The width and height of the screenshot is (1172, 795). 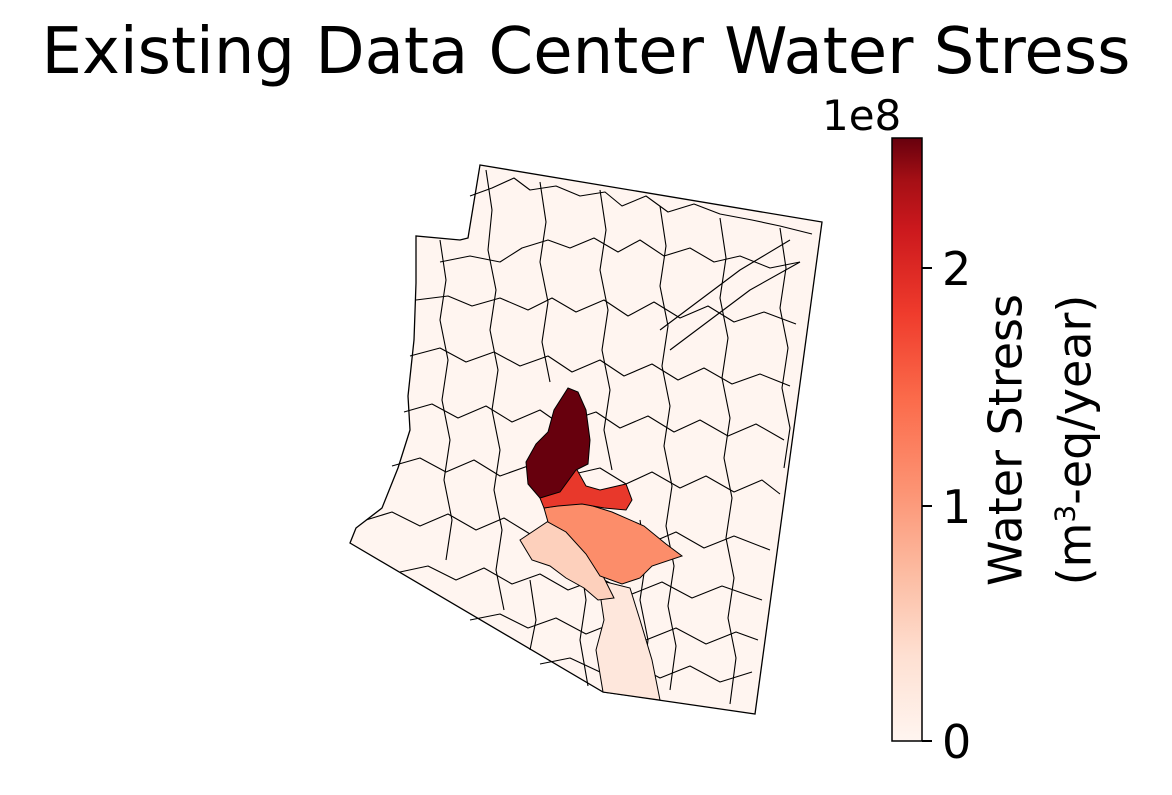 I want to click on colorbar-tick-label: 1, so click(x=957, y=507).